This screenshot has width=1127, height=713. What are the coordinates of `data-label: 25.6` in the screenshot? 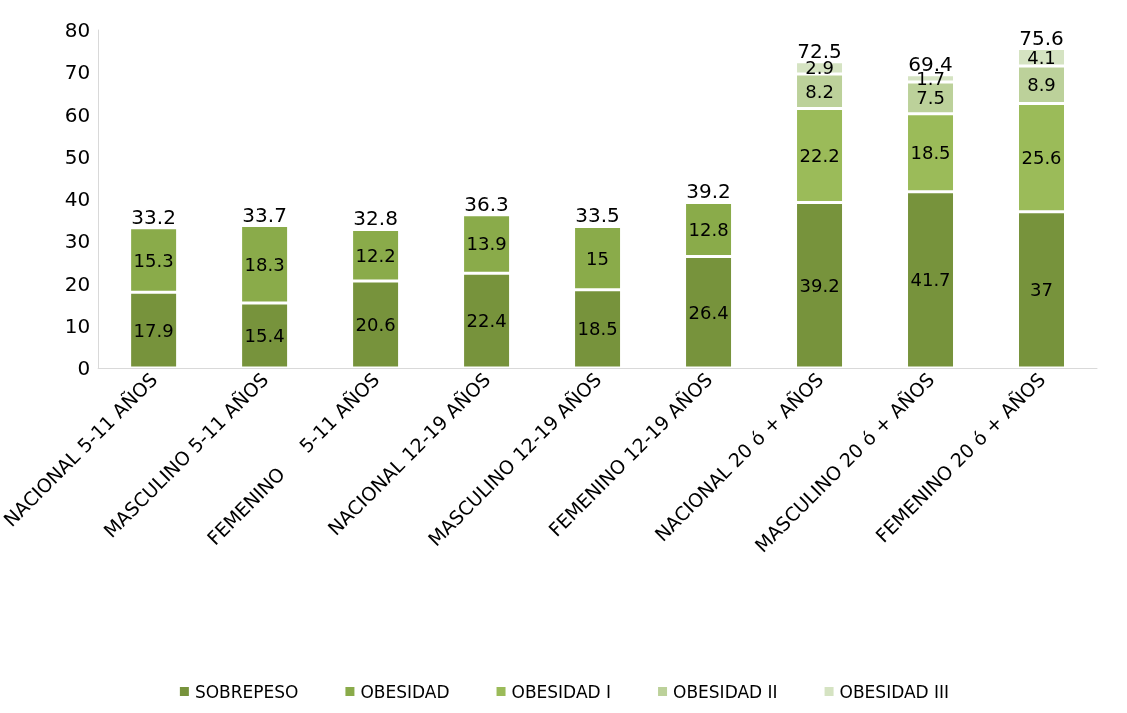 It's located at (1041, 158).